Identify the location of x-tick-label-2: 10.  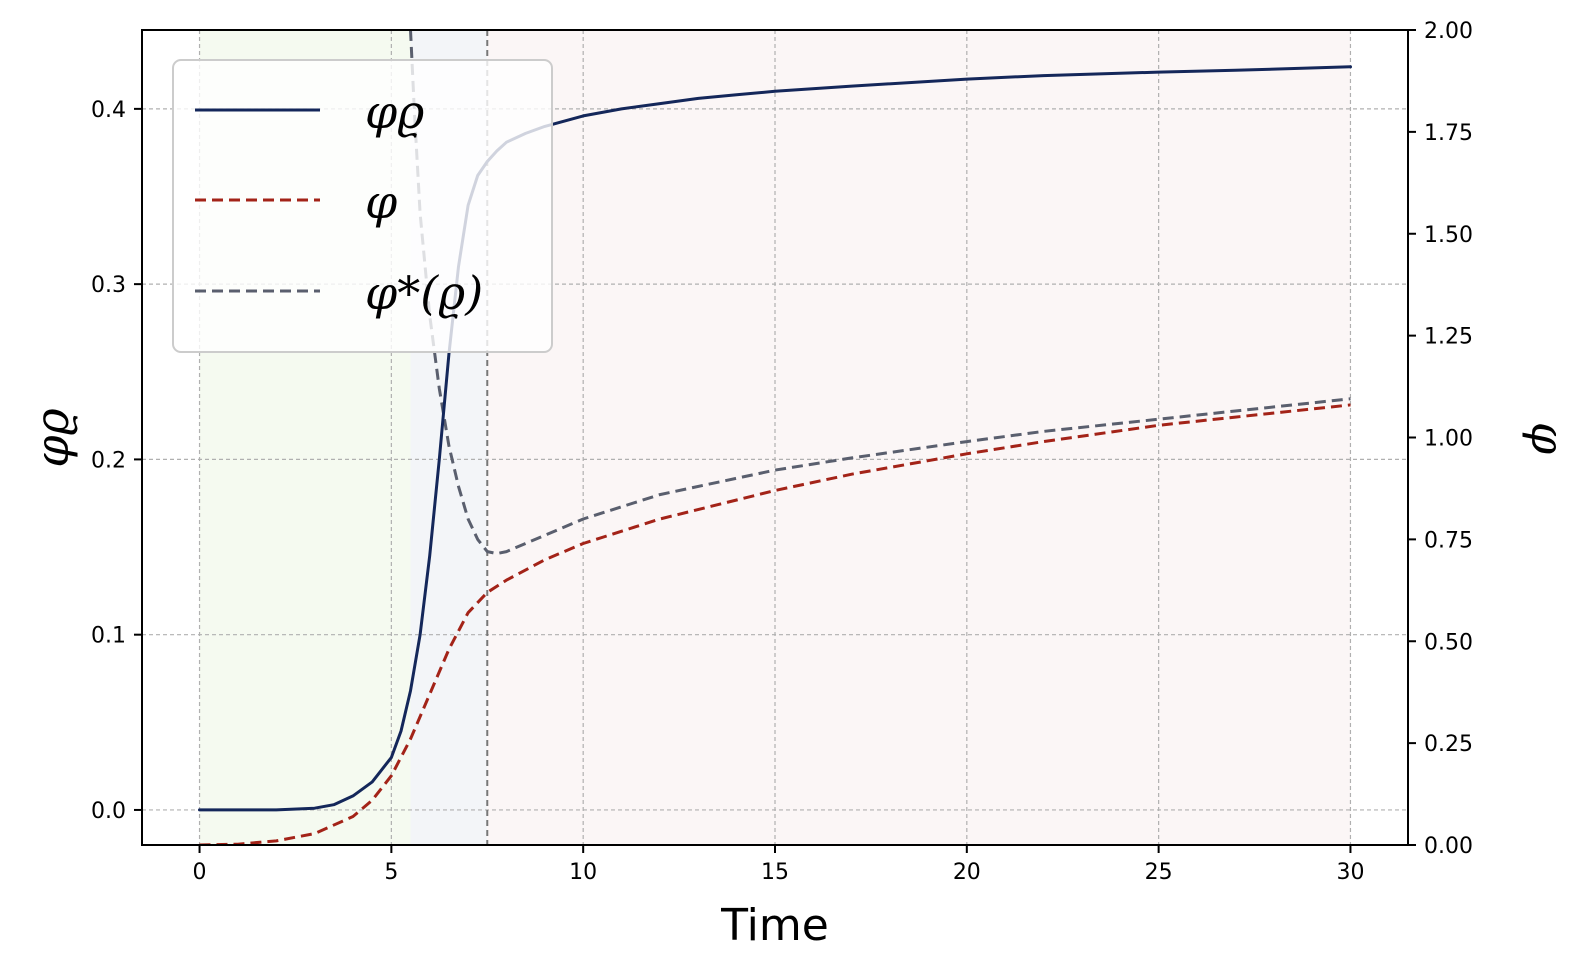
(583, 872).